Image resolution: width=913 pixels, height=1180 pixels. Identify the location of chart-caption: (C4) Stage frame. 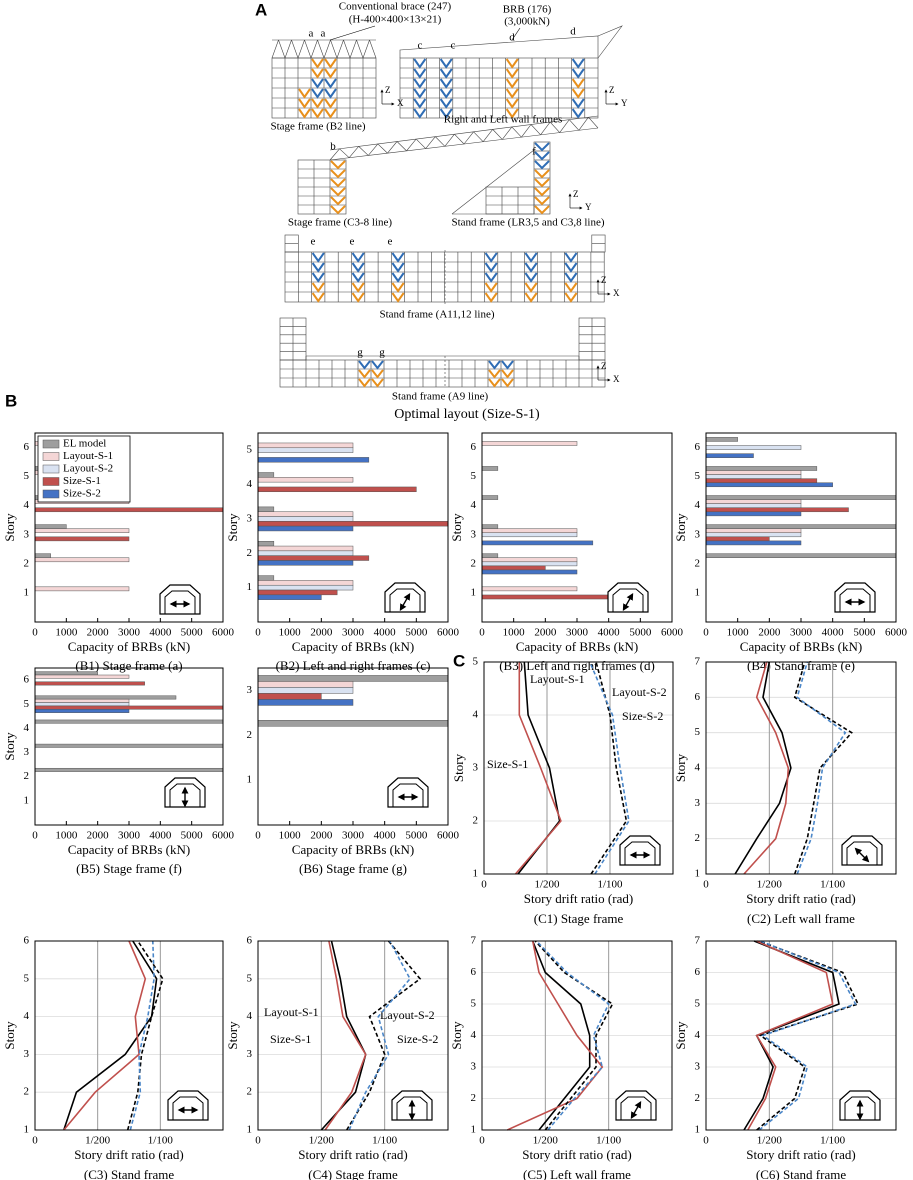
(353, 1173).